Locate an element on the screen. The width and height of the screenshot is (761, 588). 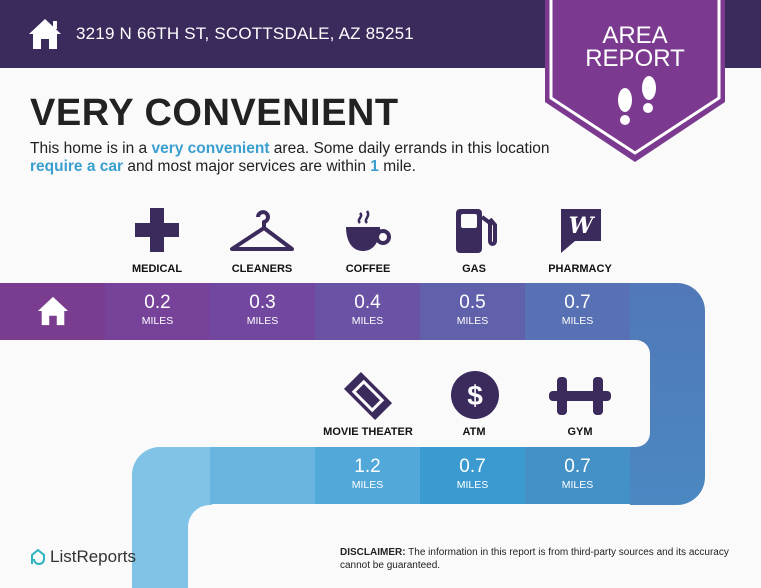
label-cleaners: CLEANERS is located at coordinates (262, 269).